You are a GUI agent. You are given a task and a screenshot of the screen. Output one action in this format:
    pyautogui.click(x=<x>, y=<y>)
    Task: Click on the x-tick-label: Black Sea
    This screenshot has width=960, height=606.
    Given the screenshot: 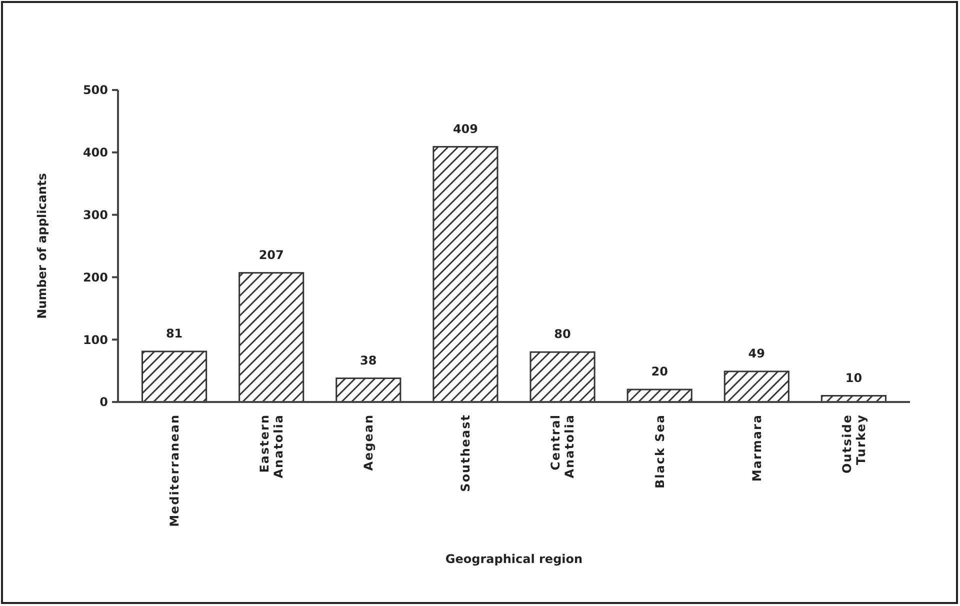 What is the action you would take?
    pyautogui.click(x=659, y=451)
    